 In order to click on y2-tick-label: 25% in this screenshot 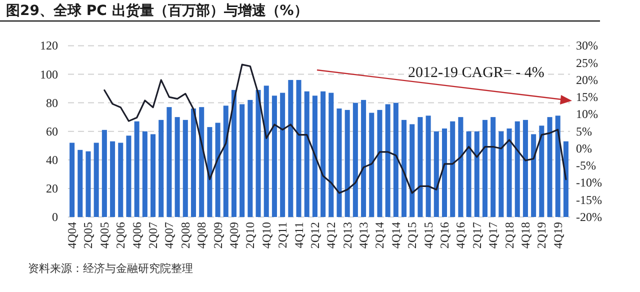, I will do `click(587, 63)`.